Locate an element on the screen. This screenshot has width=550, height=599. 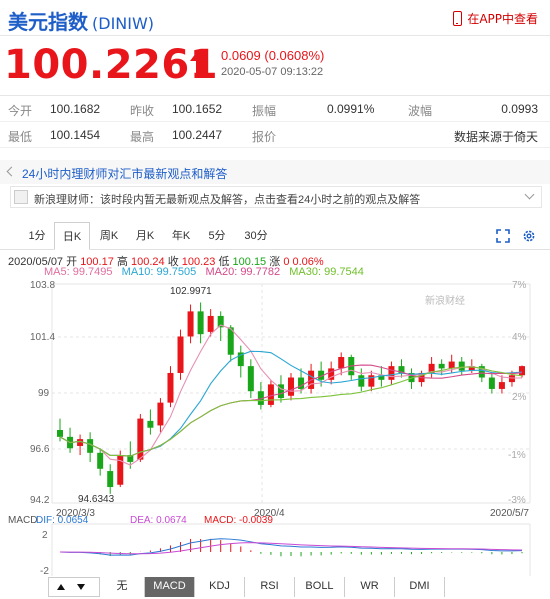
scroll-down-icon is located at coordinates (81, 587).